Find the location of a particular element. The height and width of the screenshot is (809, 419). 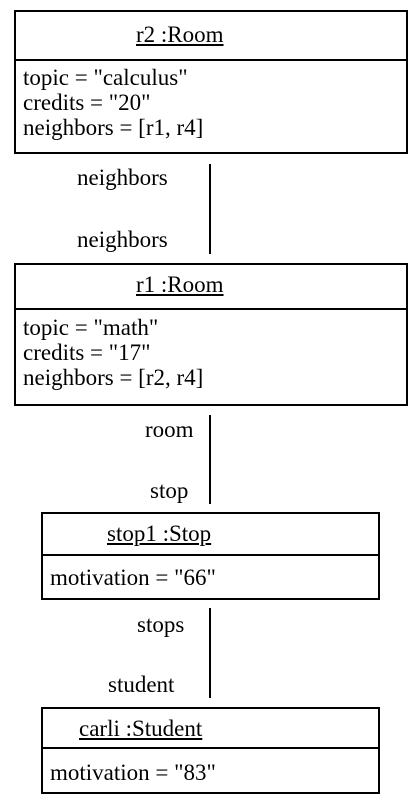

object-stop1-title: stop1 :Stop is located at coordinates (159, 533).